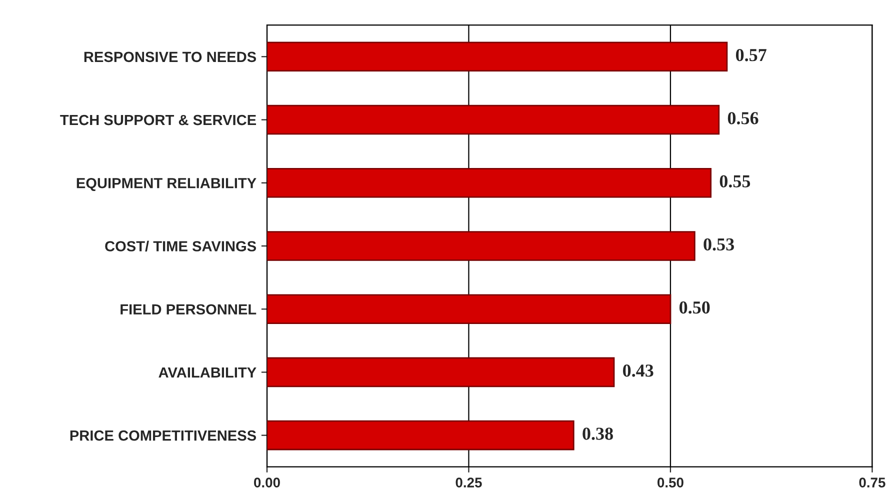 The width and height of the screenshot is (890, 502). I want to click on data-label: 0.57, so click(751, 55).